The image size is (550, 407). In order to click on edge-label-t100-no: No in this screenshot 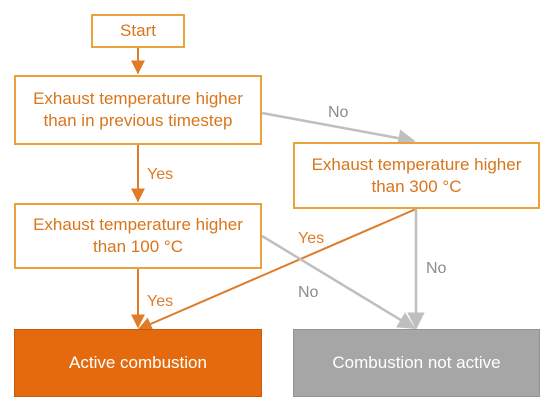, I will do `click(308, 292)`.